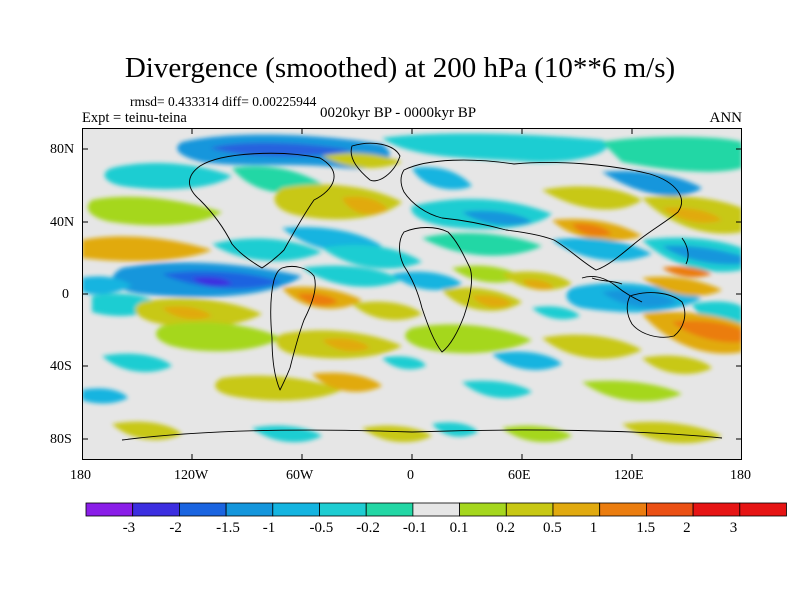 The image size is (800, 600). Describe the element at coordinates (65, 294) in the screenshot. I see `lat-label-0: 0` at that location.